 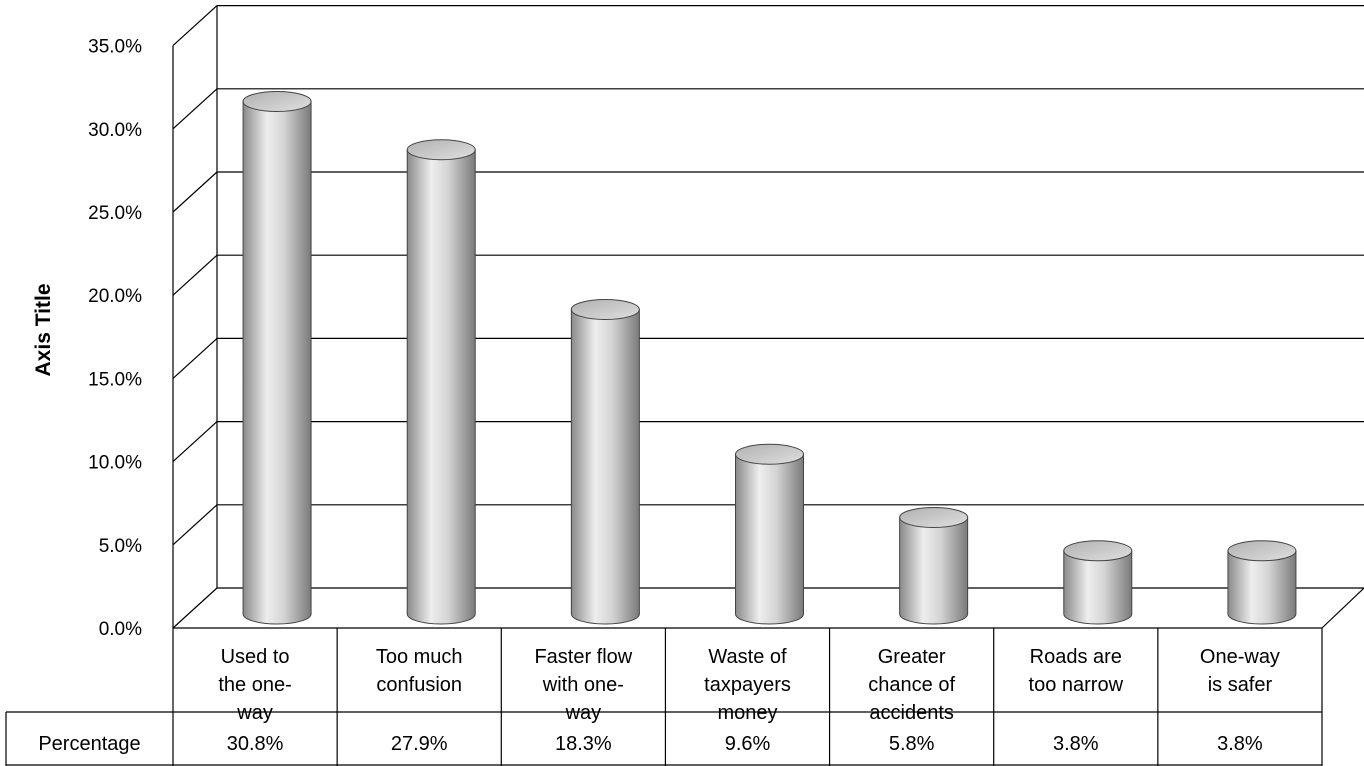 What do you see at coordinates (254, 685) in the screenshot?
I see `category-label: the one-` at bounding box center [254, 685].